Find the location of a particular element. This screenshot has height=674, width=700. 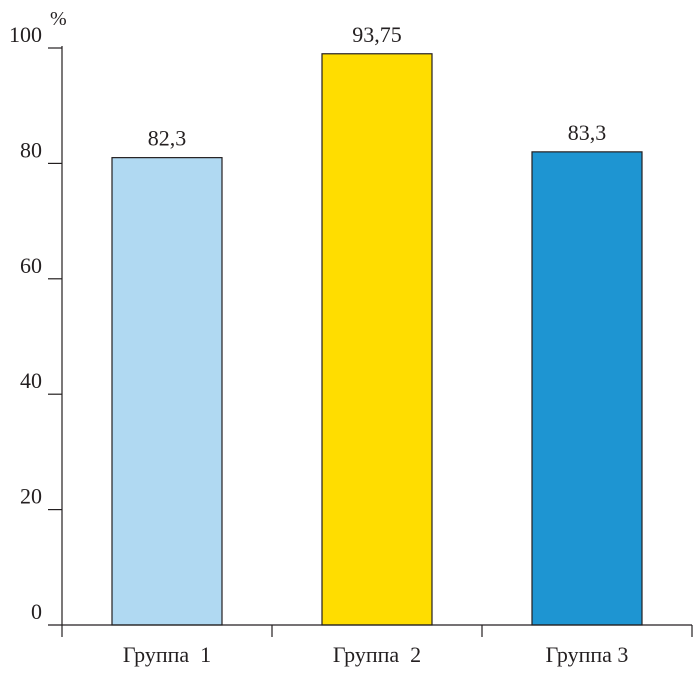

x-category-label: Группа 2 is located at coordinates (377, 654).